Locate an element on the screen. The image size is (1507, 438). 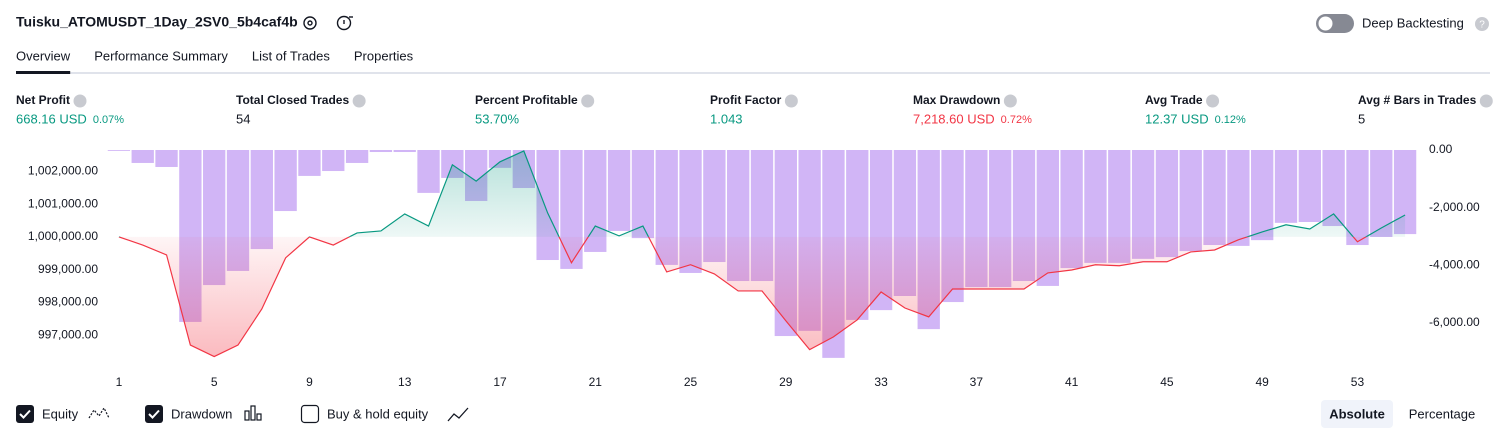
metric-label: Avg # Bars in Trades is located at coordinates (1417, 100).